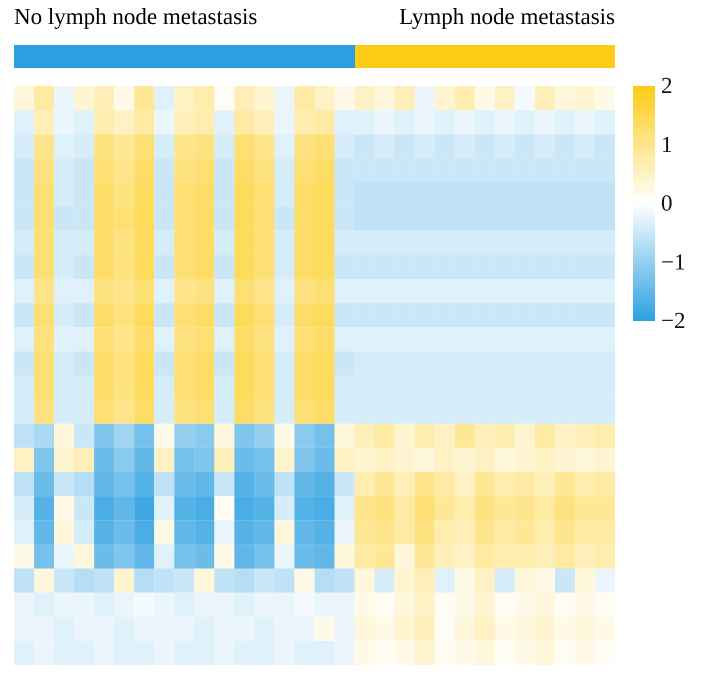  What do you see at coordinates (673, 261) in the screenshot?
I see `color-bar-label: −1` at bounding box center [673, 261].